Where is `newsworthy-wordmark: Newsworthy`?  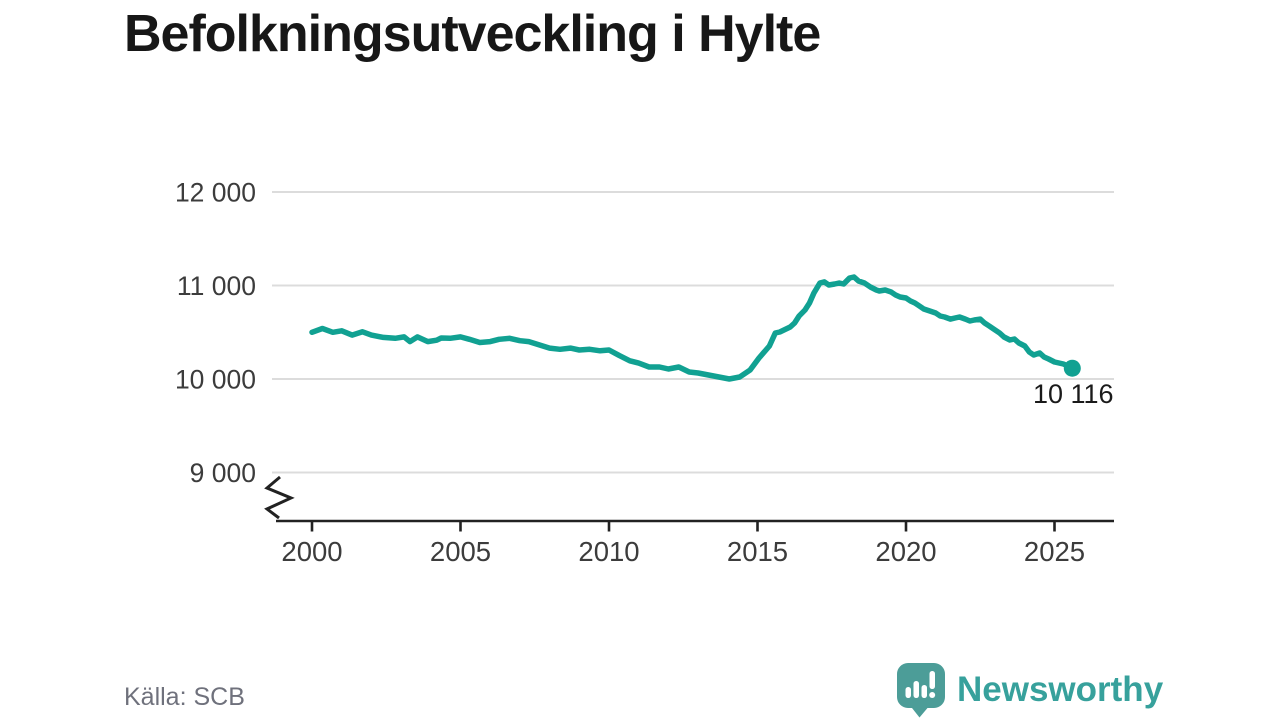
newsworthy-wordmark: Newsworthy is located at coordinates (1060, 689).